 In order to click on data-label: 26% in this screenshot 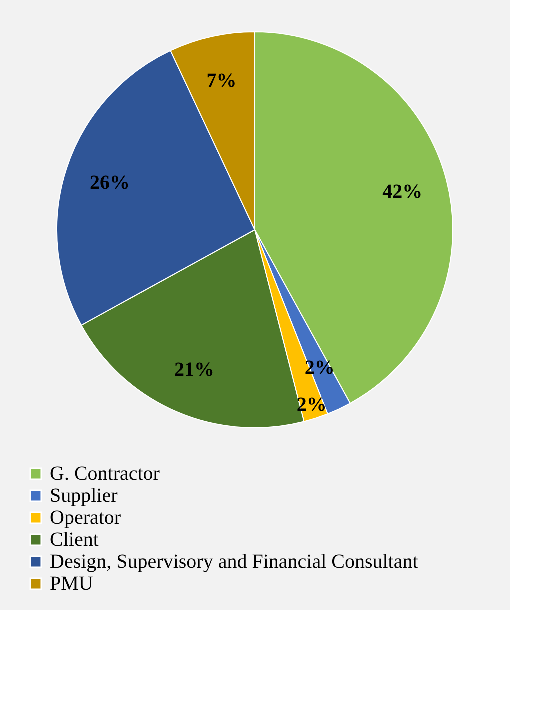, I will do `click(110, 183)`.